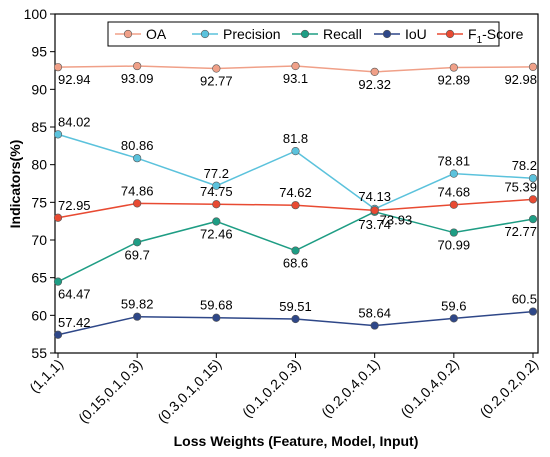 This screenshot has height=457, width=550. I want to click on data-label: 70.99, so click(454, 245).